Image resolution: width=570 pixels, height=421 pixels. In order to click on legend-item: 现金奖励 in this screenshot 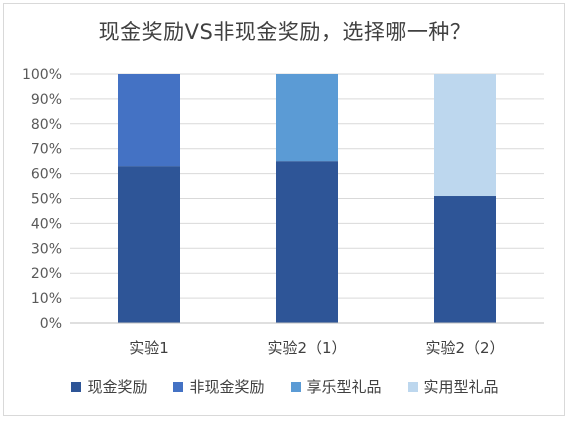, I will do `click(109, 386)`.